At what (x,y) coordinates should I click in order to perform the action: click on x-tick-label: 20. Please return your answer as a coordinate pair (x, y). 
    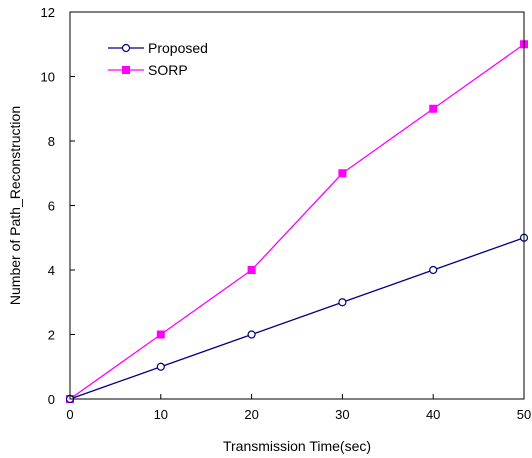
    Looking at the image, I should click on (251, 414).